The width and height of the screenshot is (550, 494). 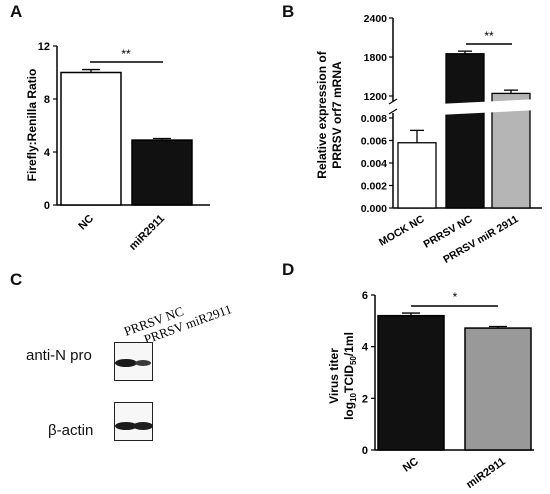 I want to click on y-tick-label: 6, so click(x=365, y=296).